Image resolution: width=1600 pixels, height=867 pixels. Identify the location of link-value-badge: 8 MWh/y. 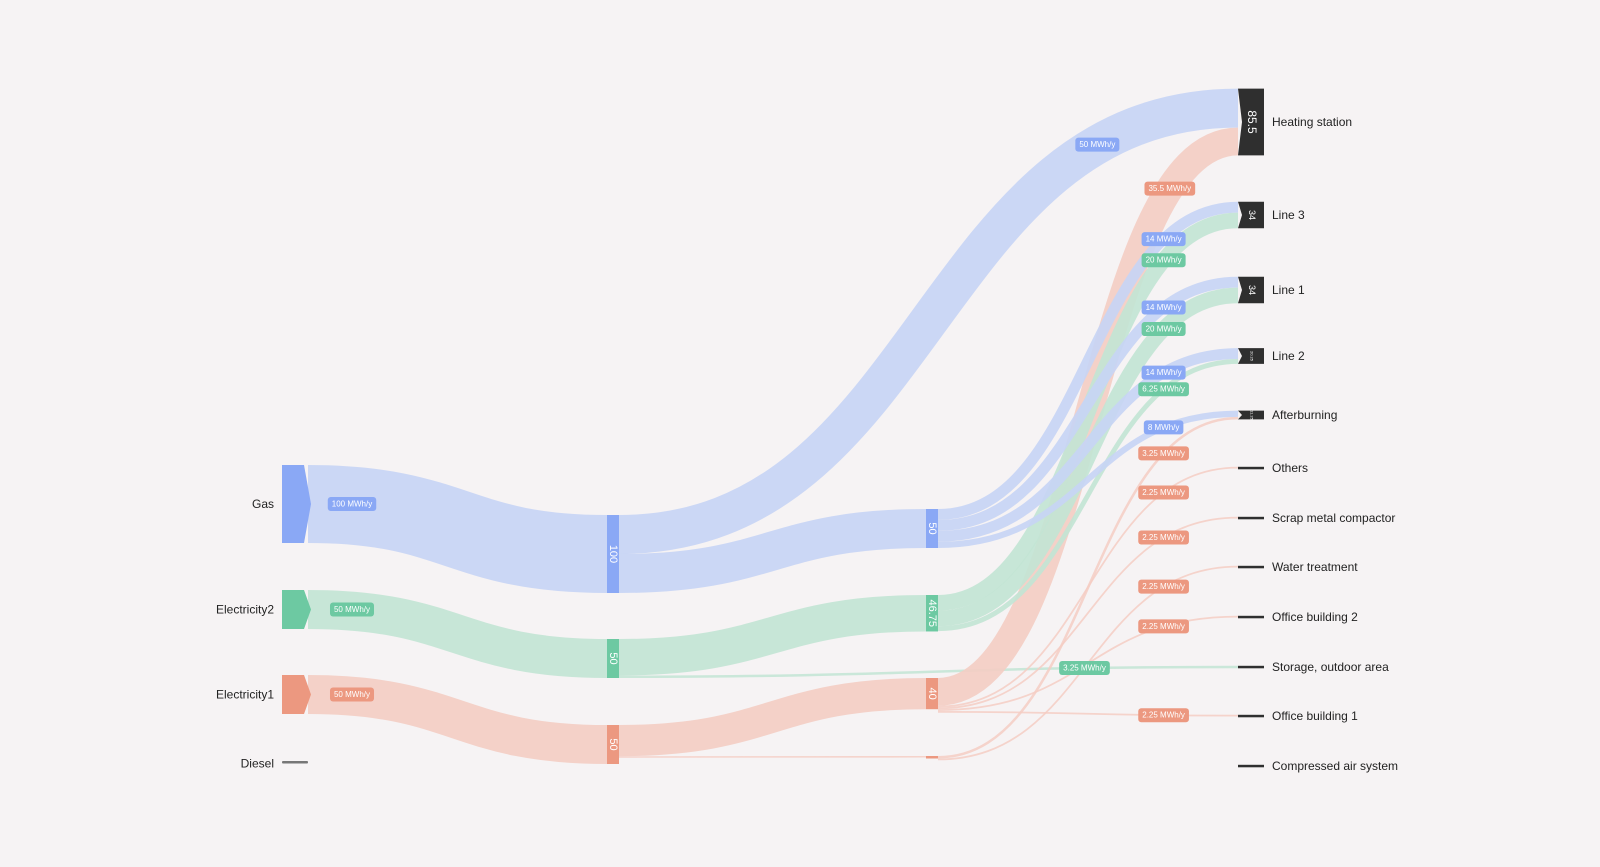
(1163, 427).